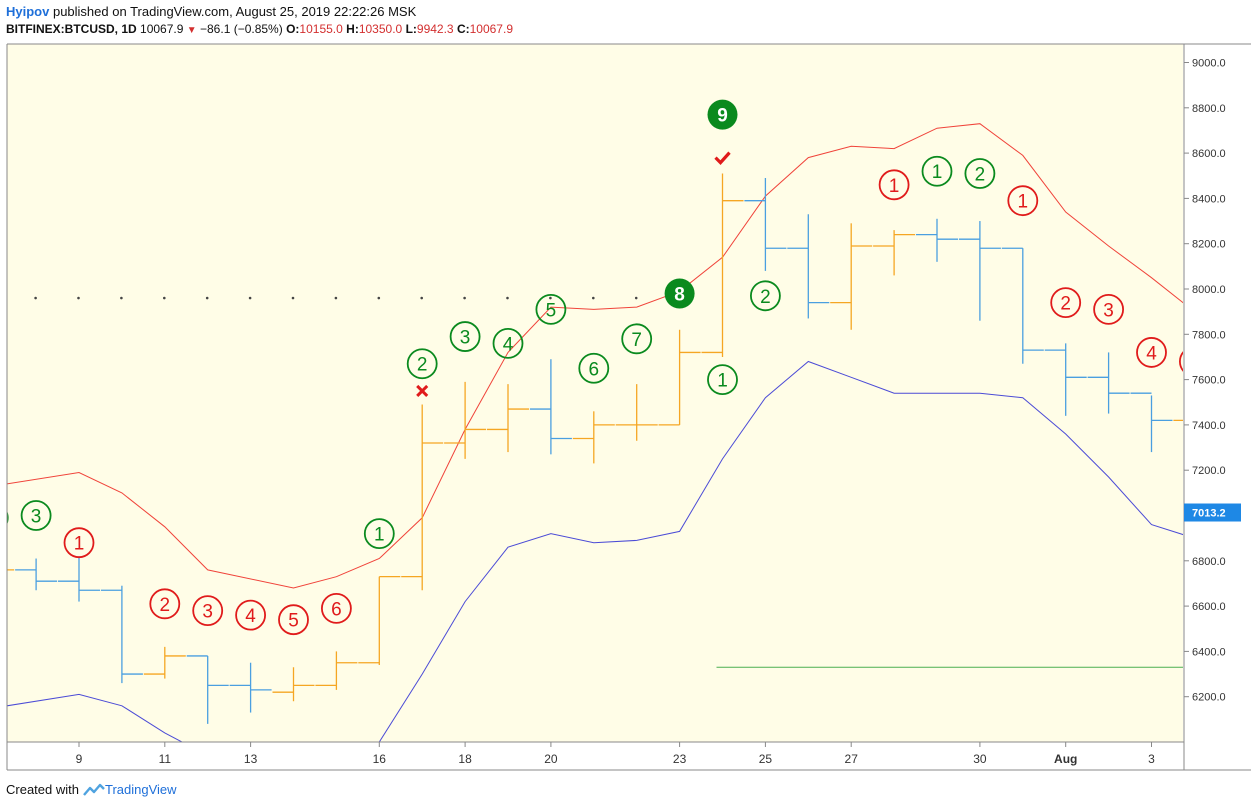 The height and width of the screenshot is (808, 1251). I want to click on x-tick-label: 25, so click(766, 759).